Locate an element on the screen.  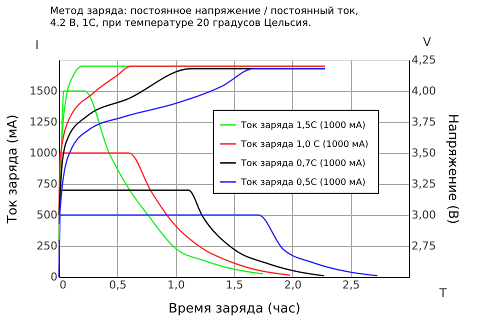
y-tick-label: 0 is located at coordinates (54, 277).